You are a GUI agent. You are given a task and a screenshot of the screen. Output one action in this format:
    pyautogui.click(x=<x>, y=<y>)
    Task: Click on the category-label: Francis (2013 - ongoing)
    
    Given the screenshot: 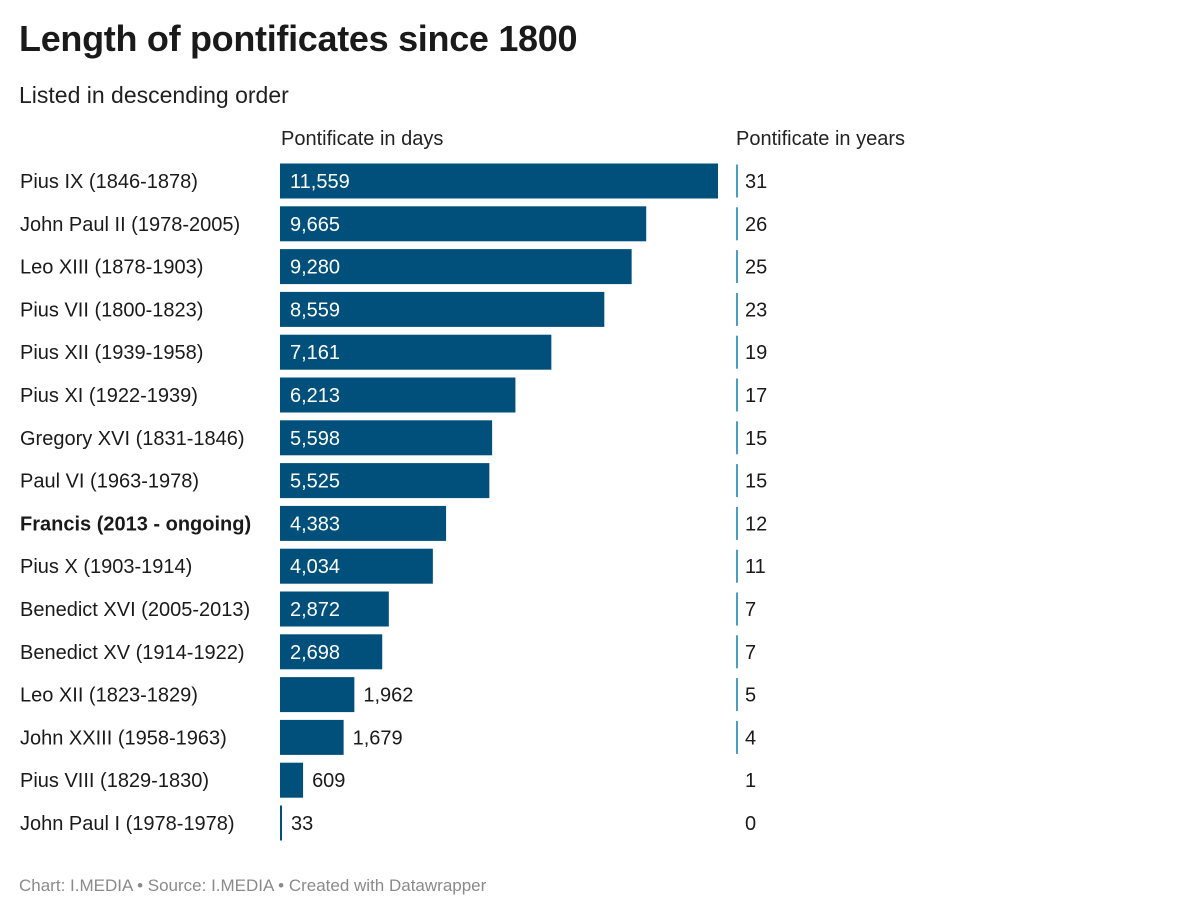 What is the action you would take?
    pyautogui.click(x=135, y=524)
    